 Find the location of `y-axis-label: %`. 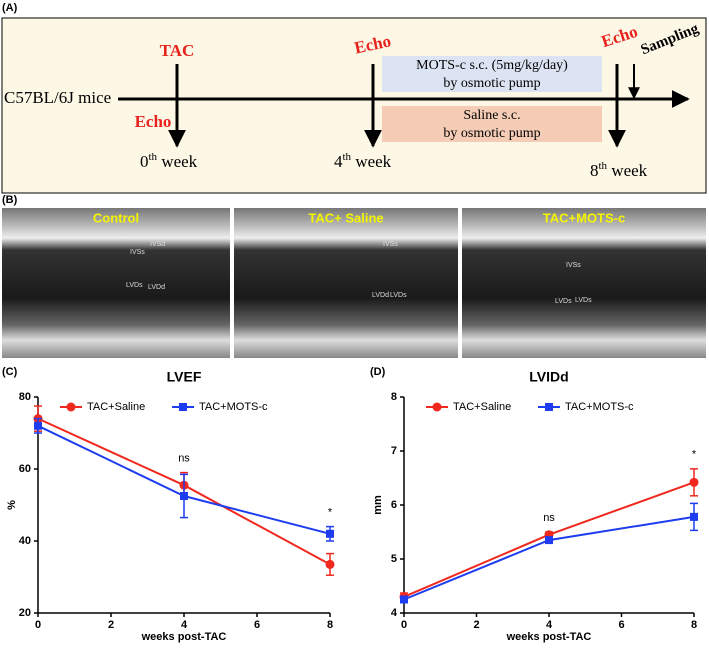

y-axis-label: % is located at coordinates (12, 505).